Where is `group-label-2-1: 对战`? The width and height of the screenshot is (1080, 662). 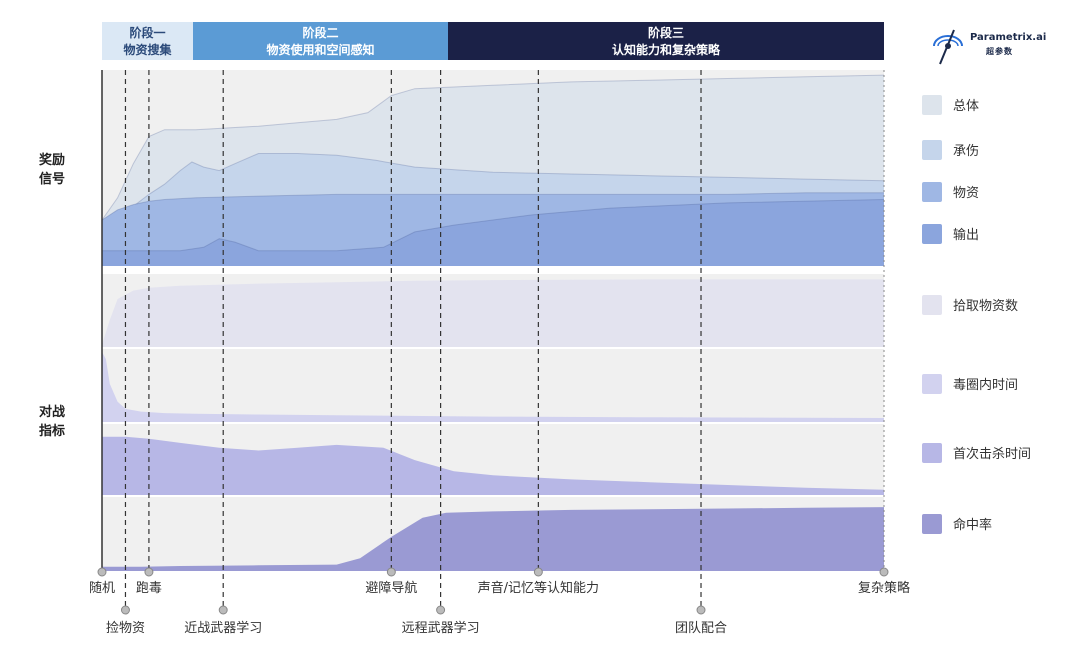 group-label-2-1: 对战 is located at coordinates (52, 412).